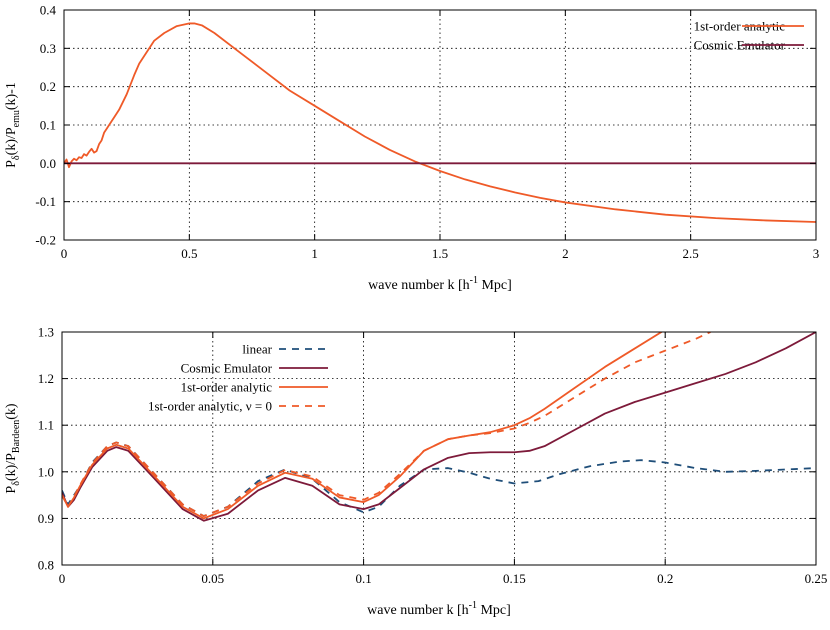 The height and width of the screenshot is (630, 830). Describe the element at coordinates (46, 471) in the screenshot. I see `y-tick-label: 1.0` at that location.